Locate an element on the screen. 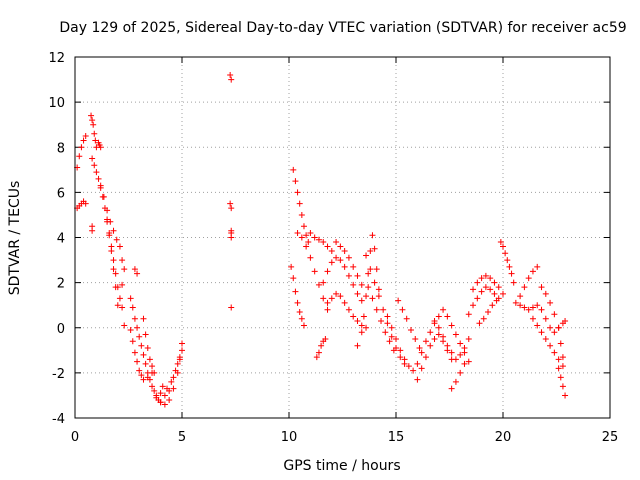 This screenshot has height=480, width=640. y-axis-label: SDTVAR / TECUs is located at coordinates (15, 238).